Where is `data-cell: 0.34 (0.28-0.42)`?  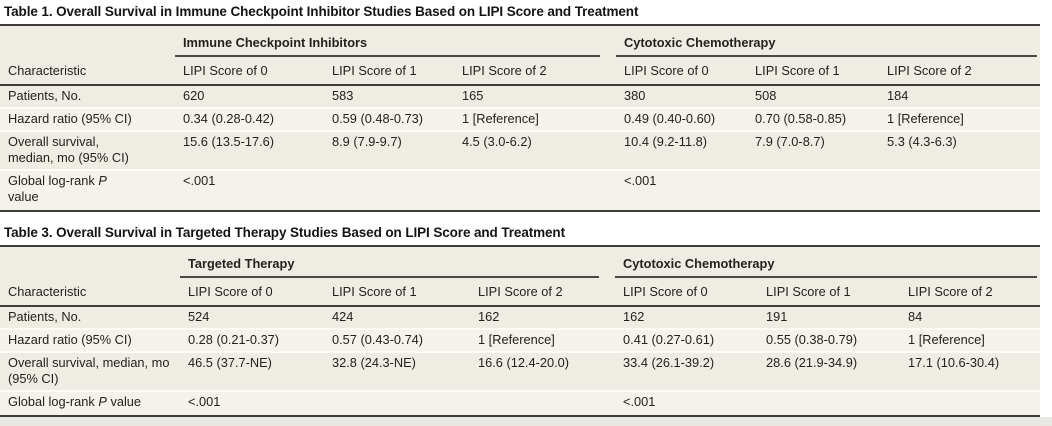 data-cell: 0.34 (0.28-0.42) is located at coordinates (249, 118).